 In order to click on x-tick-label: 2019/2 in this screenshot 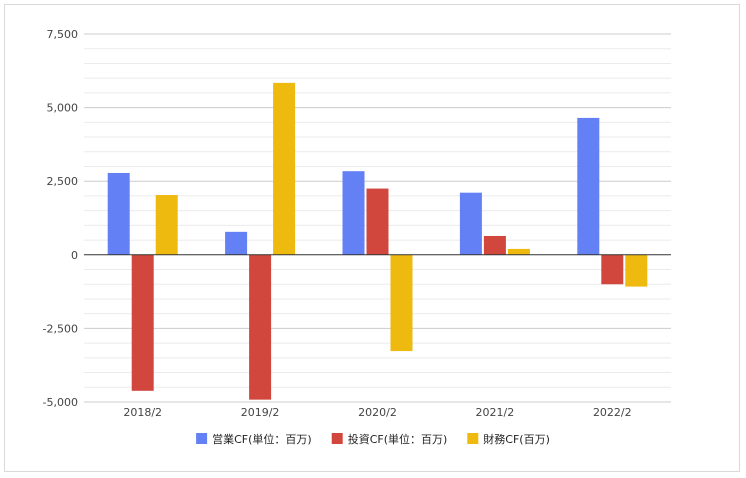, I will do `click(260, 412)`.